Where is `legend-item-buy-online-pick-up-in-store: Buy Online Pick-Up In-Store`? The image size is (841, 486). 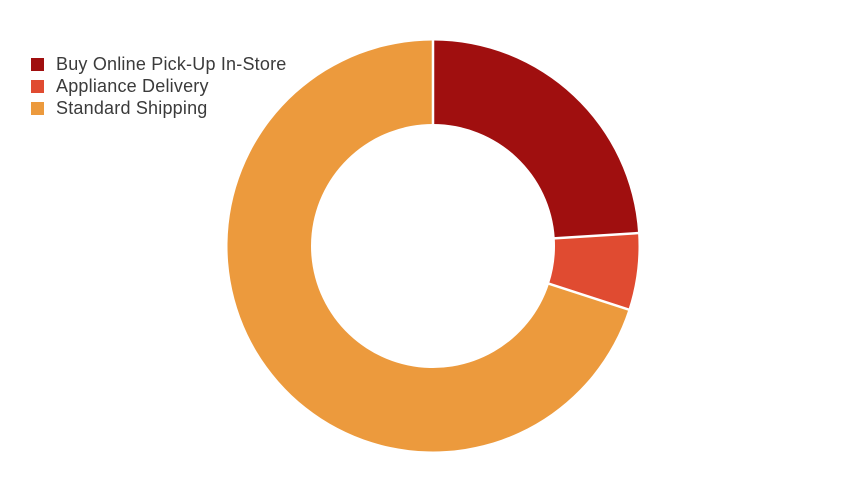
legend-item-buy-online-pick-up-in-store: Buy Online Pick-Up In-Store is located at coordinates (159, 64).